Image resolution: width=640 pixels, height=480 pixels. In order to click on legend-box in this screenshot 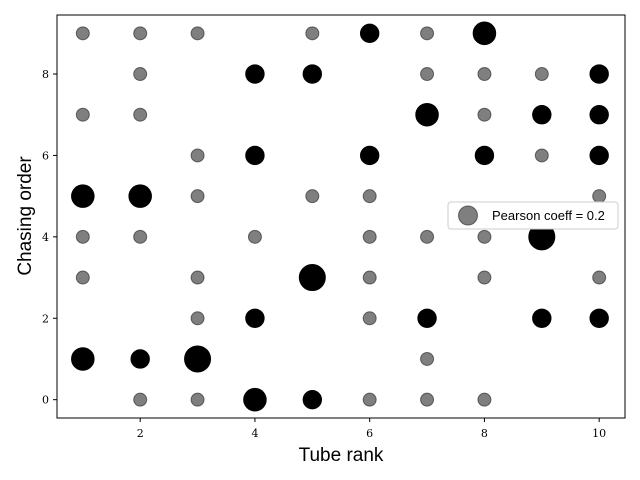, I will do `click(533, 215)`.